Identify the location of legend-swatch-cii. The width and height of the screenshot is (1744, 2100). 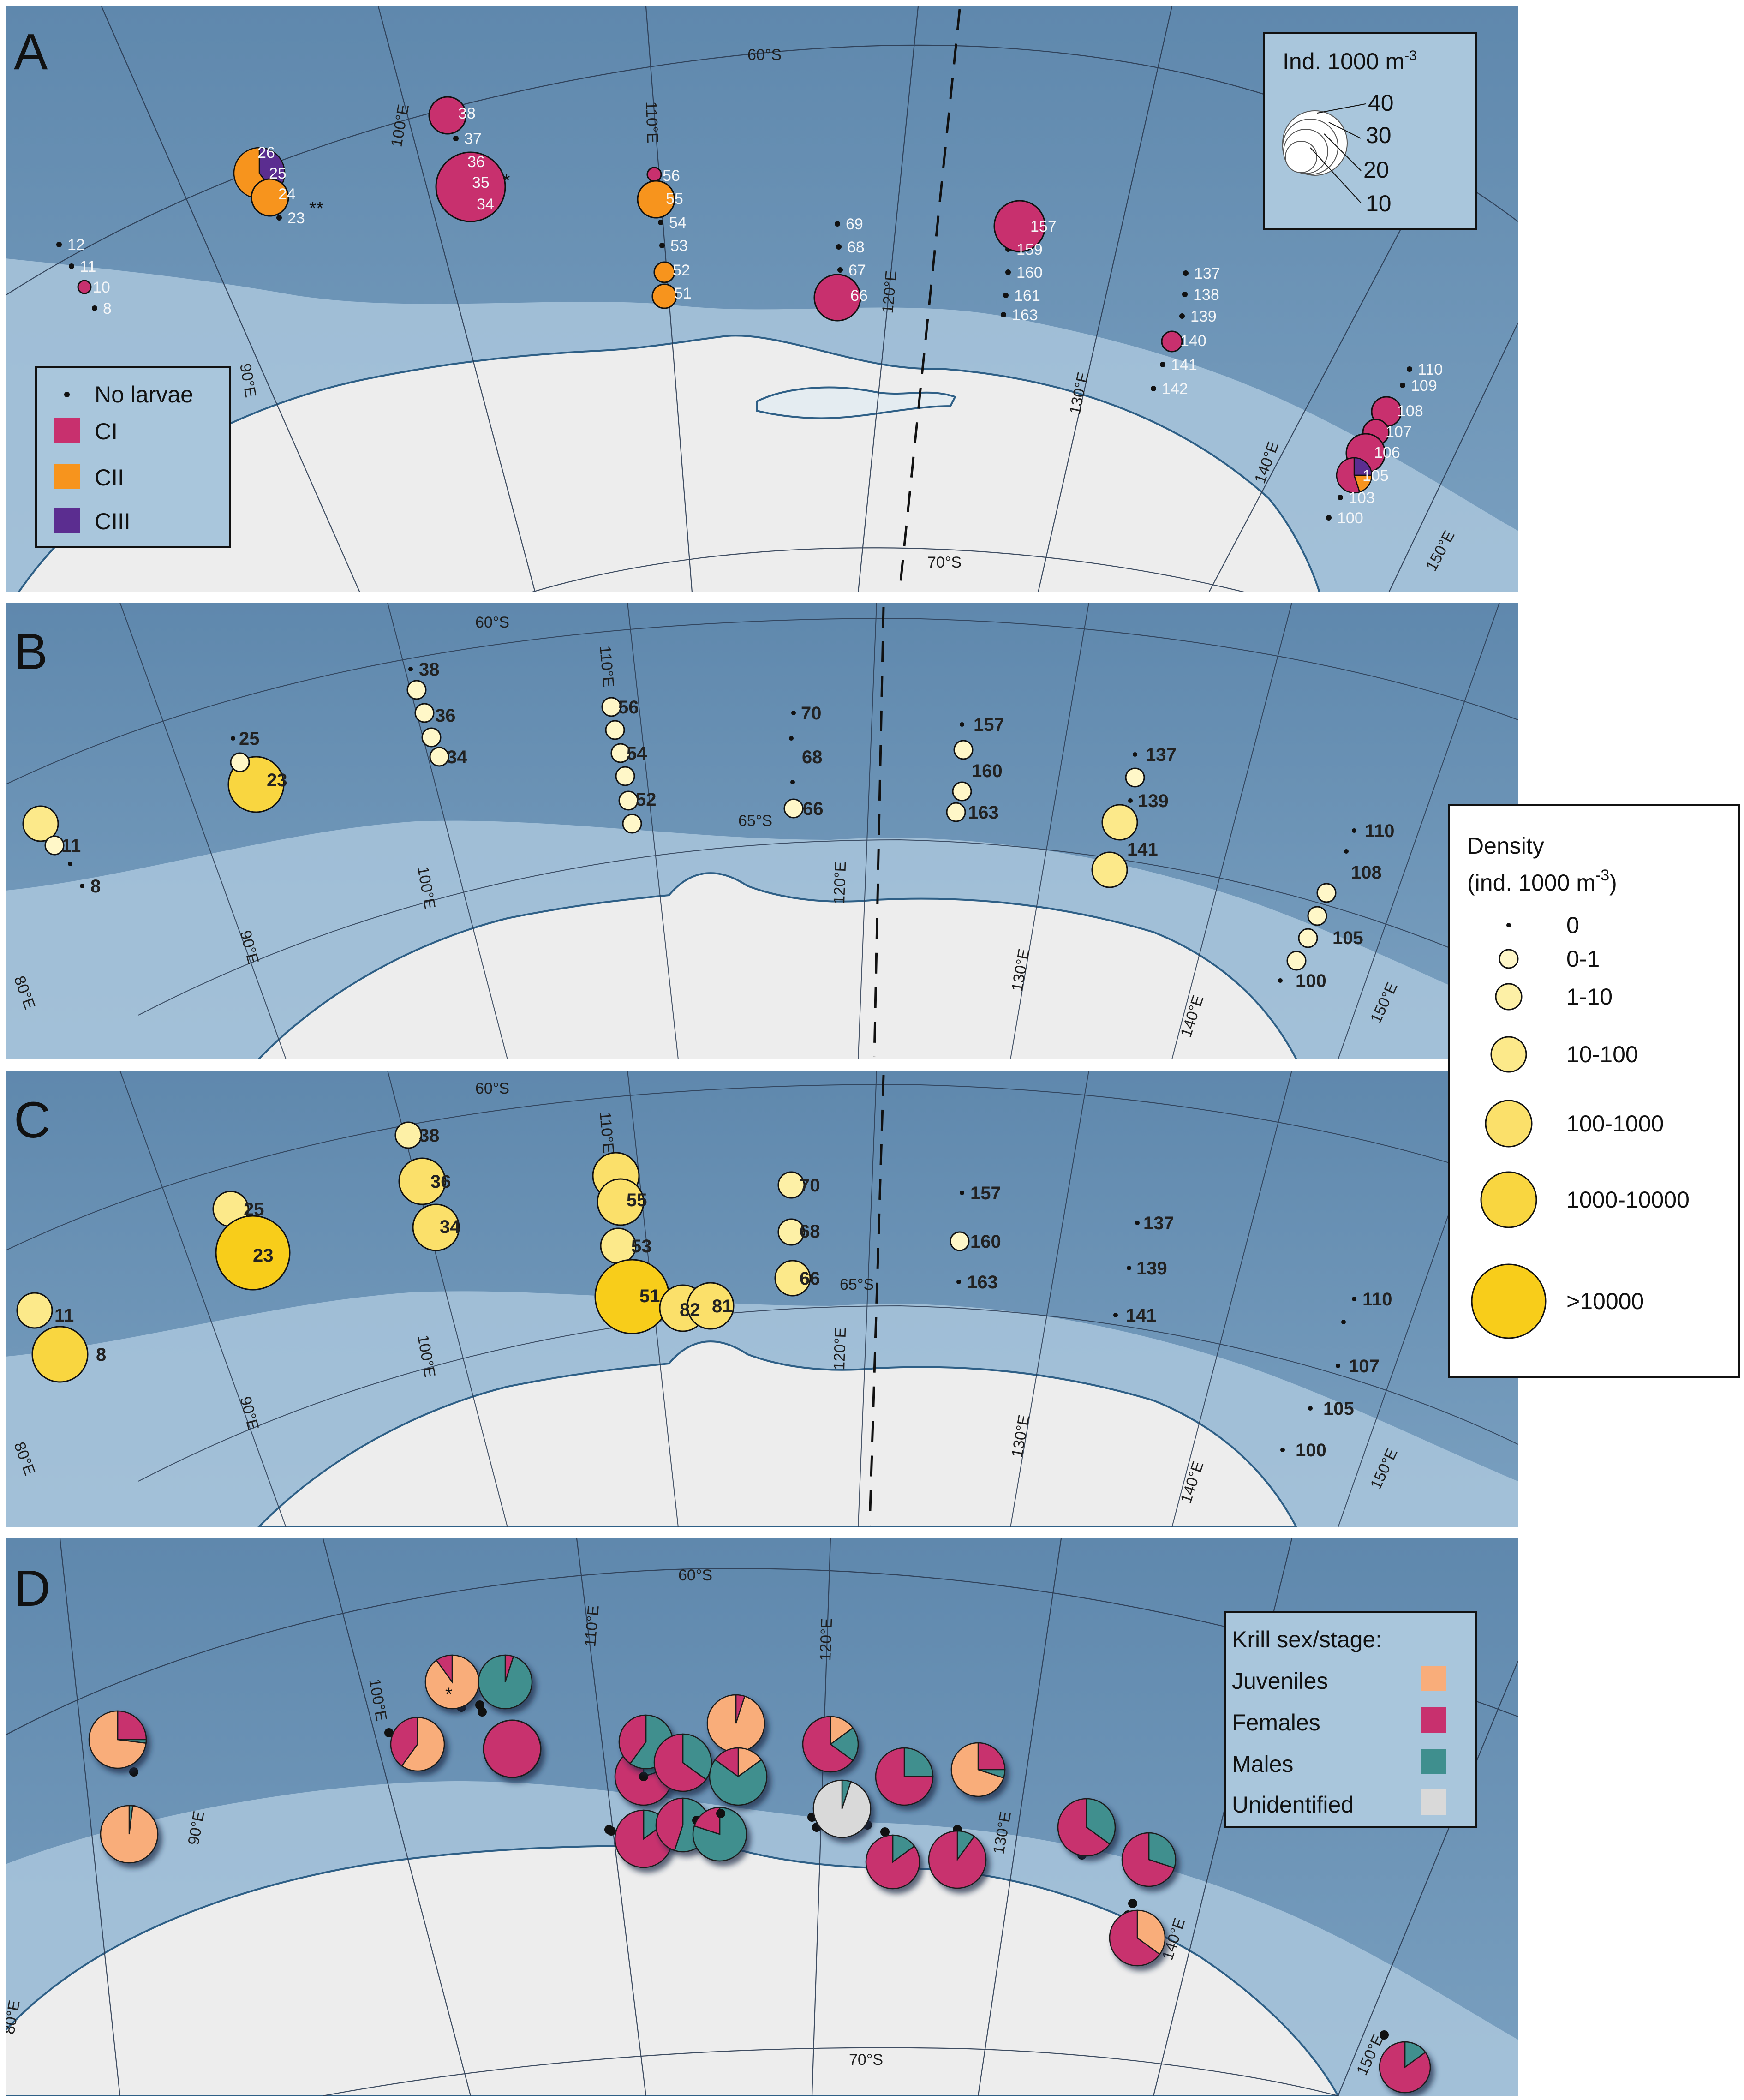
(67, 477).